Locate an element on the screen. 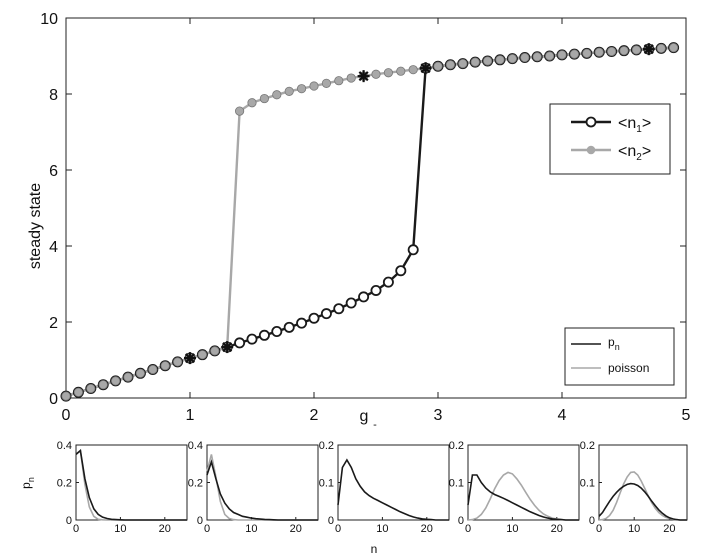 Image resolution: width=704 pixels, height=560 pixels. legend-pn-label: pn is located at coordinates (614, 343).